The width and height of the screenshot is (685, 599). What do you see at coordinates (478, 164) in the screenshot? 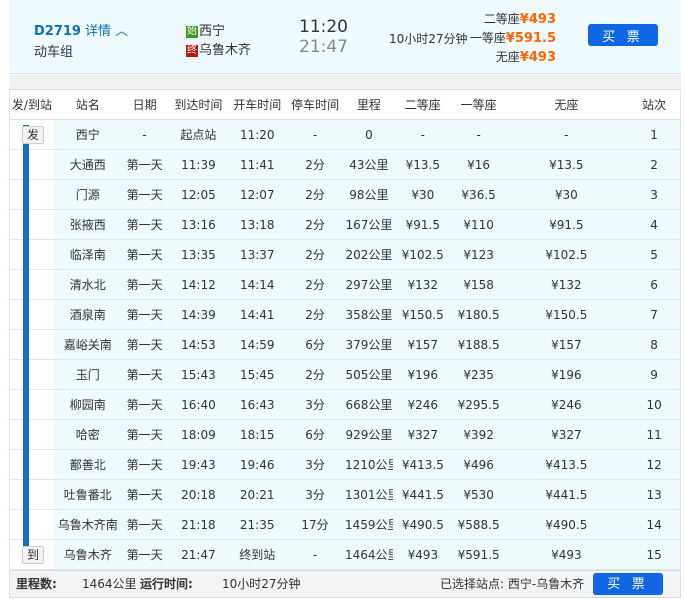
I see `cell: ¥16` at bounding box center [478, 164].